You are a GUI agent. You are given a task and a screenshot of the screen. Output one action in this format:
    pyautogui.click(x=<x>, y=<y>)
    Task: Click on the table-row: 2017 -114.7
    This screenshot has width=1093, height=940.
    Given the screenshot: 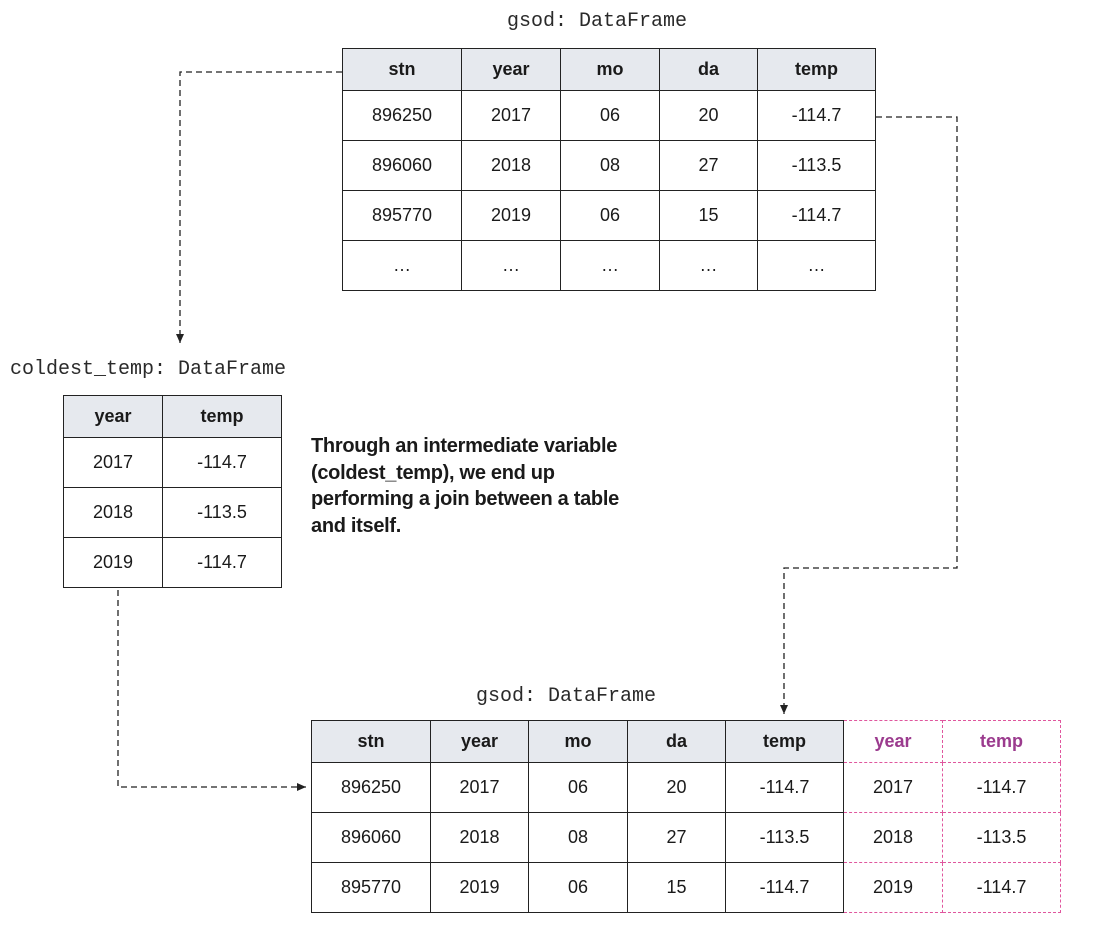 What is the action you would take?
    pyautogui.click(x=172, y=462)
    